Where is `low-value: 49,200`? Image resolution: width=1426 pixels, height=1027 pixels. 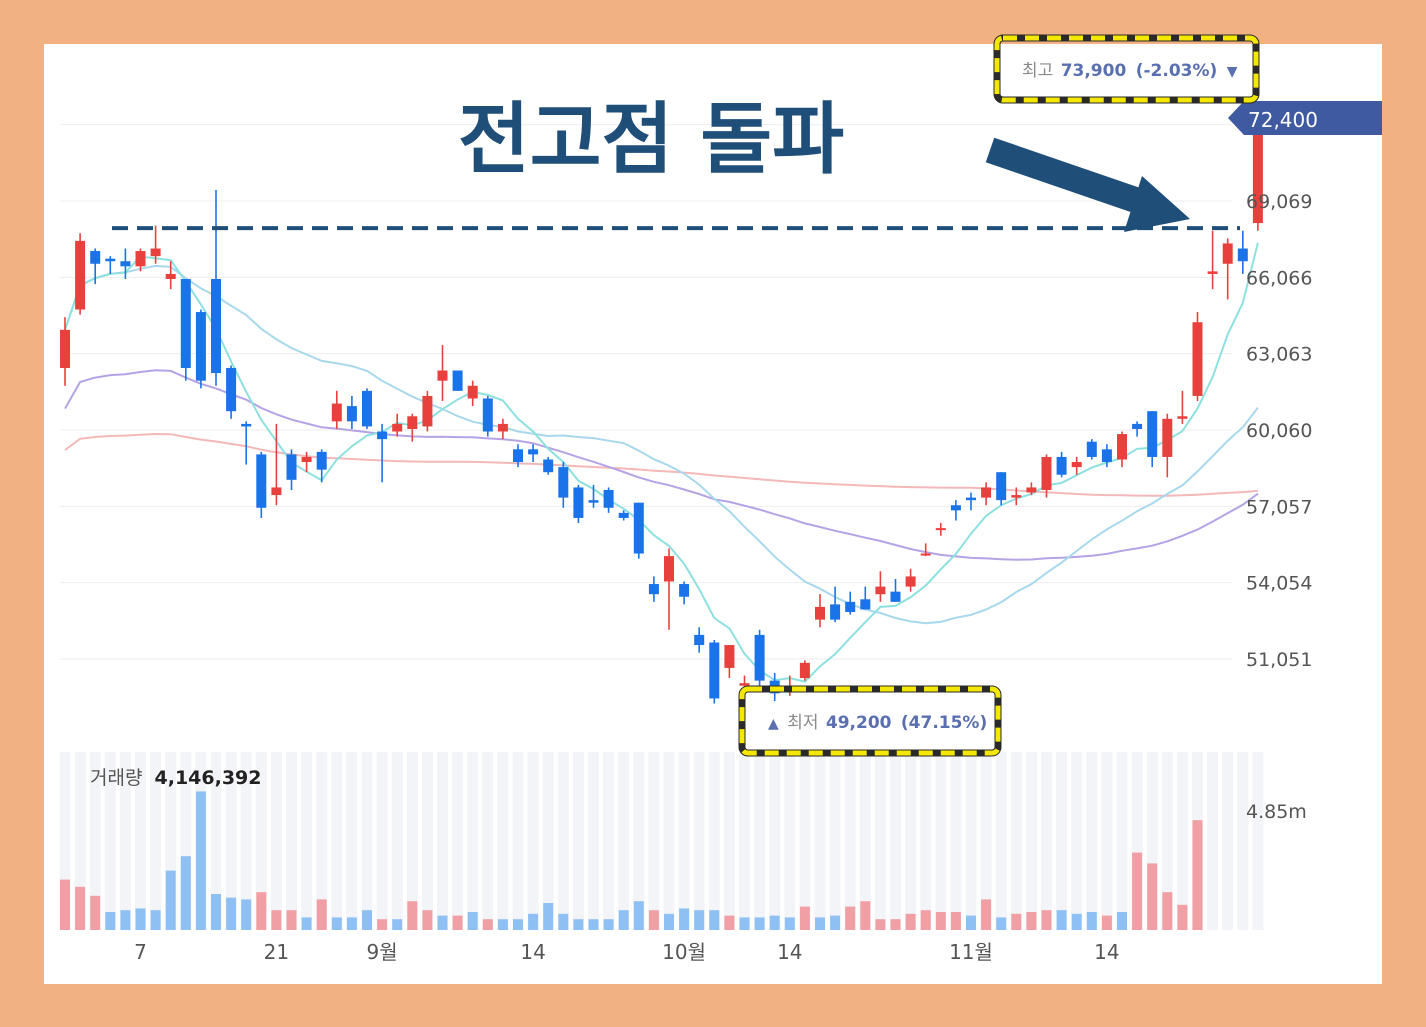
low-value: 49,200 is located at coordinates (859, 723).